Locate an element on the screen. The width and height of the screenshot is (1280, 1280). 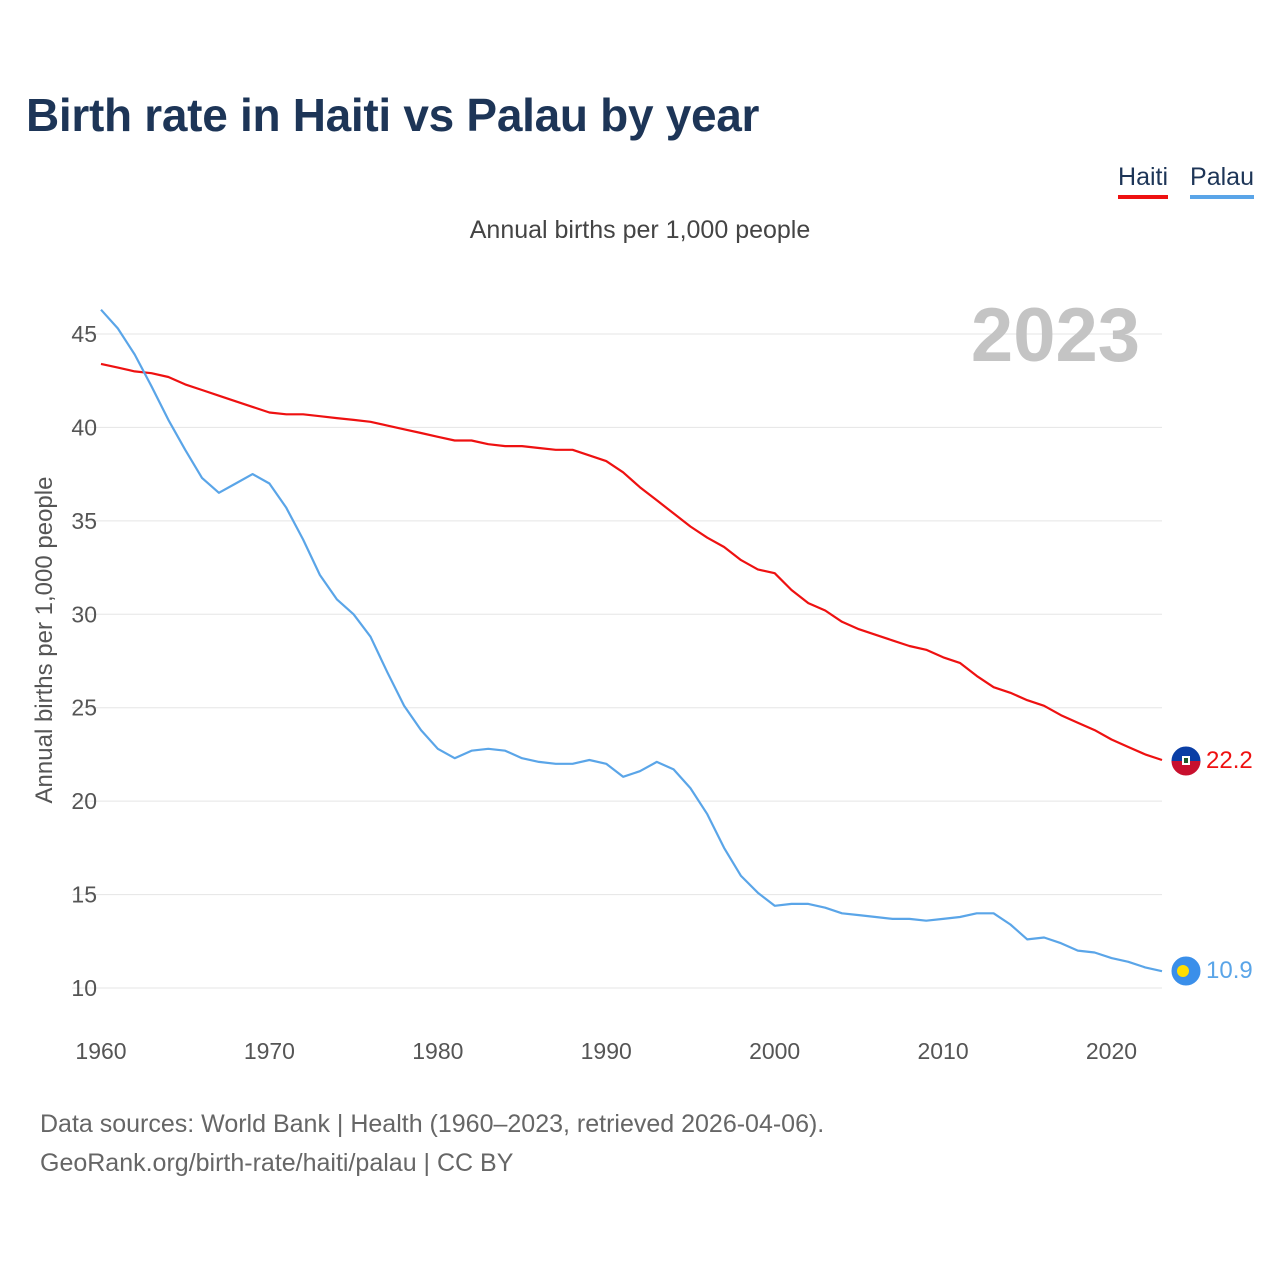
y-tick-label: 30 is located at coordinates (84, 614).